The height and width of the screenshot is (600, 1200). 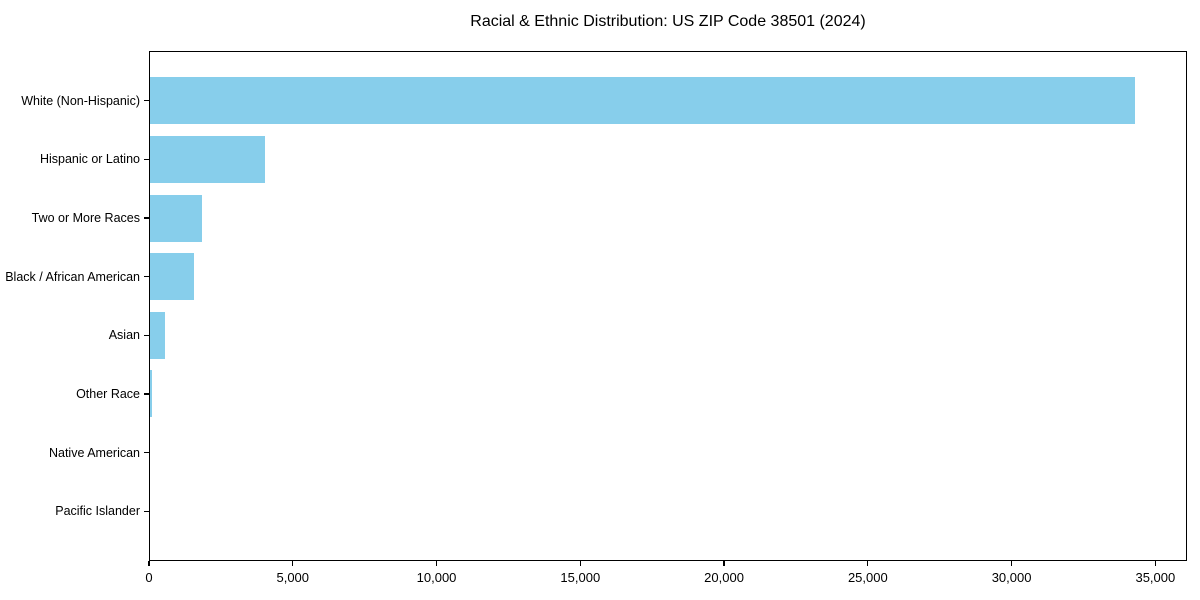 What do you see at coordinates (149, 577) in the screenshot?
I see `x-tick-label: 0` at bounding box center [149, 577].